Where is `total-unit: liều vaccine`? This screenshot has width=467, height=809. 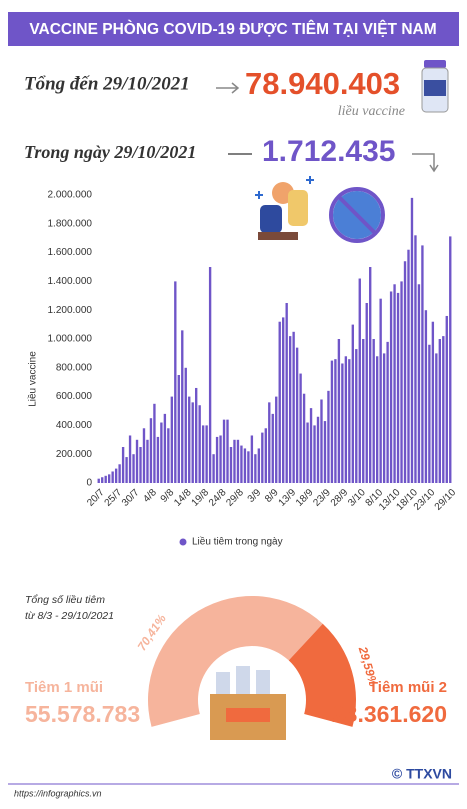
total-unit: liều vaccine is located at coordinates (371, 111).